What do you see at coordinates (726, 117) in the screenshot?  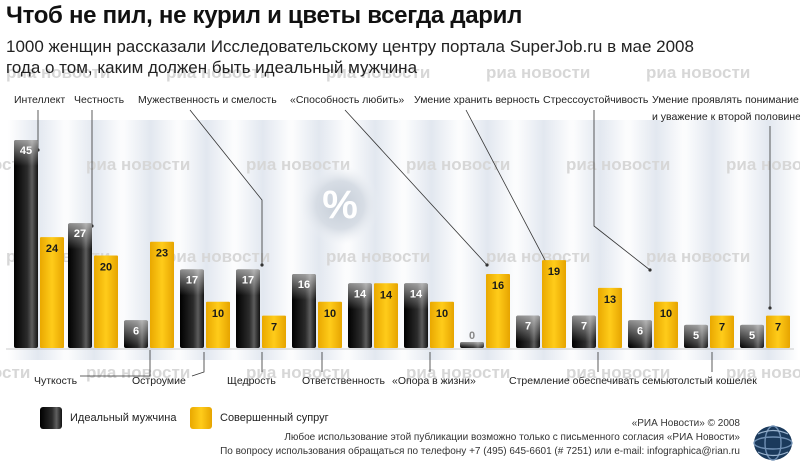 I see `category-label-top: и уважение к второй половине` at bounding box center [726, 117].